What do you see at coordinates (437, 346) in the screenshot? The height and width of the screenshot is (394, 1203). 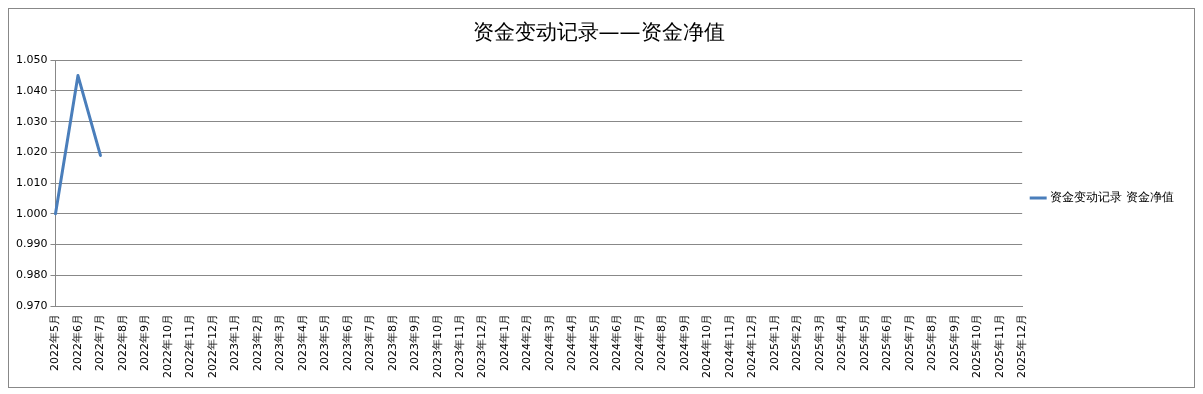 I see `x-tick-label: 2023年10月` at bounding box center [437, 346].